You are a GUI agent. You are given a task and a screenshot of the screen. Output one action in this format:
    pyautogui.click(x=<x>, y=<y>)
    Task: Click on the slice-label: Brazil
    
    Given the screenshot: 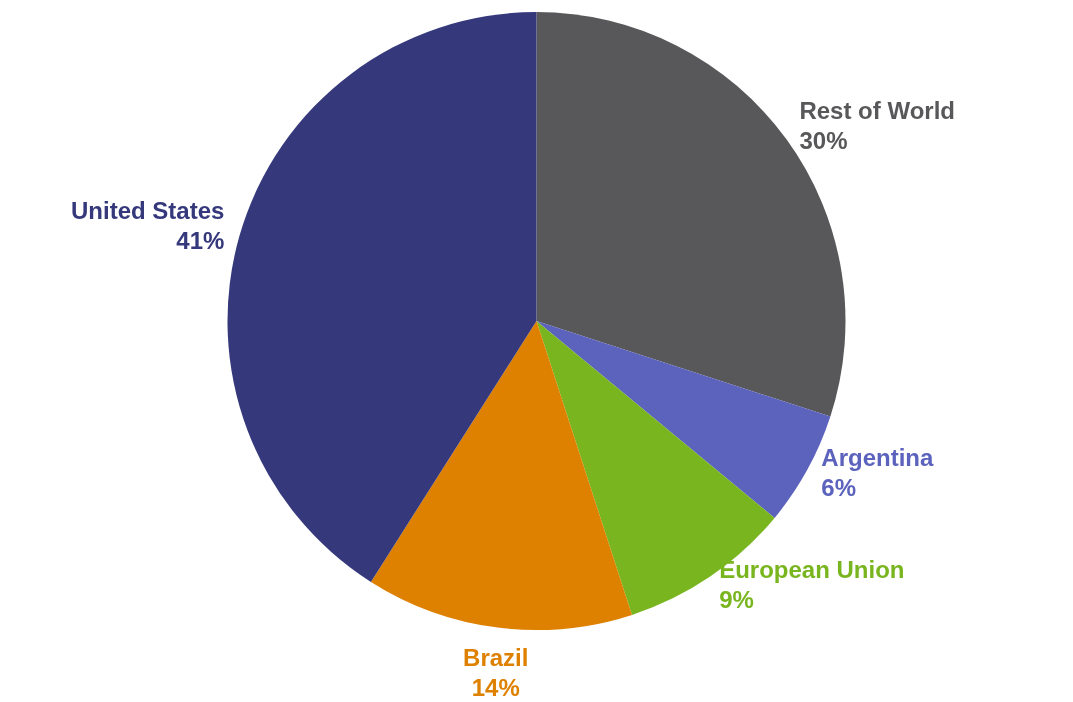 What is the action you would take?
    pyautogui.click(x=496, y=658)
    